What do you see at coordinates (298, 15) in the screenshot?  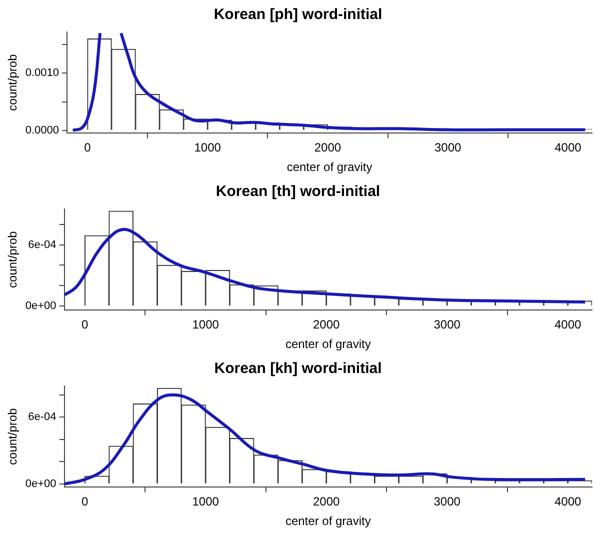 I see `chart-title: Korean [ph] word-initial` at bounding box center [298, 15].